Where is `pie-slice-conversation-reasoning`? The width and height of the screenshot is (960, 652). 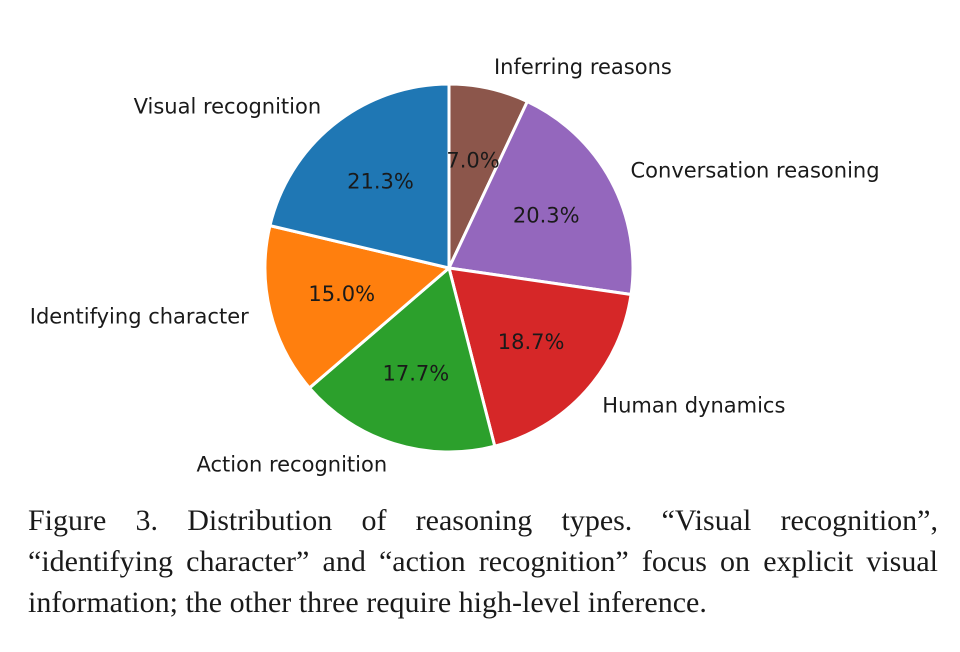
pie-slice-conversation-reasoning is located at coordinates (541, 198).